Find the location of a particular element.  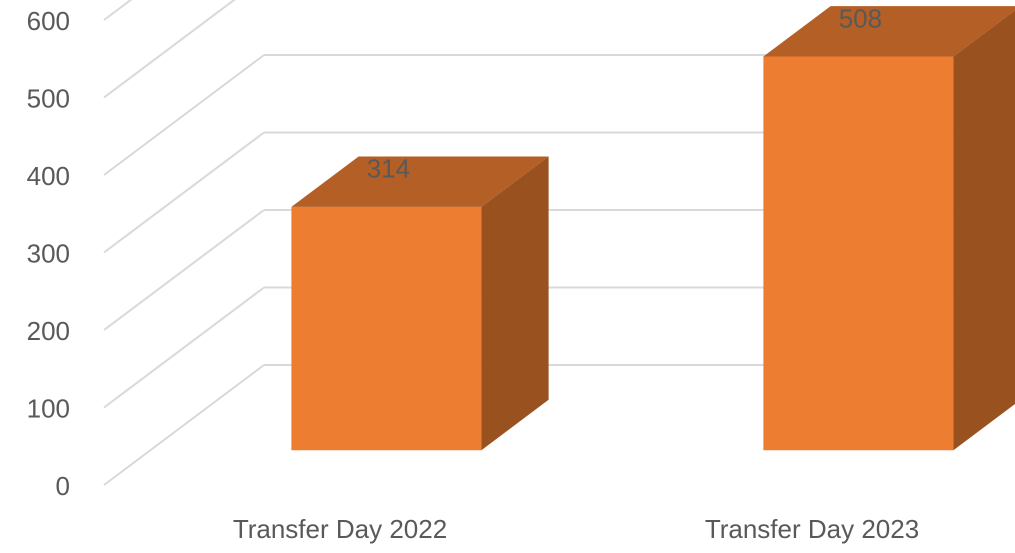

y-tick-label: 400 is located at coordinates (48, 176).